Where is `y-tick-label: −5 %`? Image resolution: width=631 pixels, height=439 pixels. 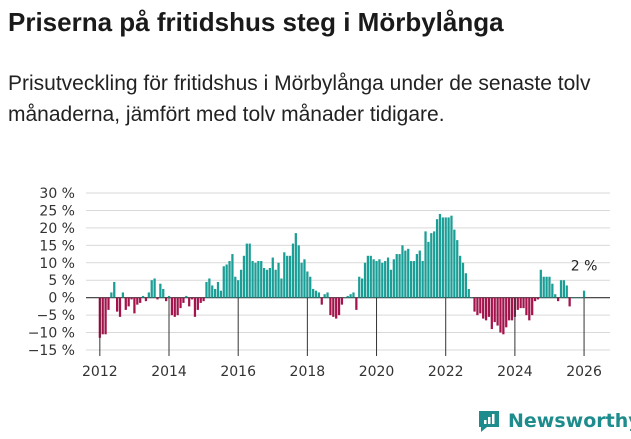
y-tick-label: −5 % is located at coordinates (56, 316).